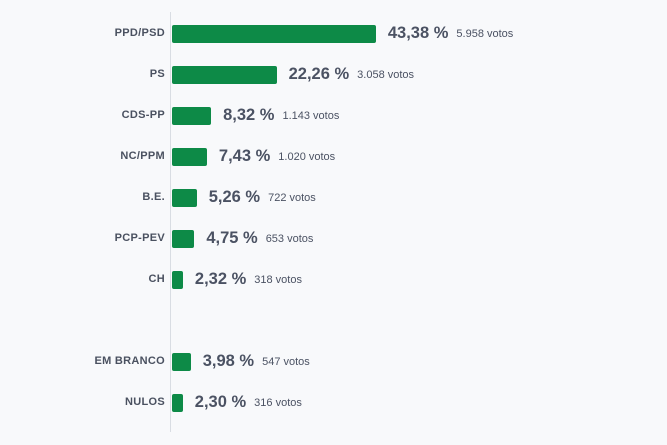 The width and height of the screenshot is (667, 445). Describe the element at coordinates (278, 279) in the screenshot. I see `votes-label: 318 votos` at that location.